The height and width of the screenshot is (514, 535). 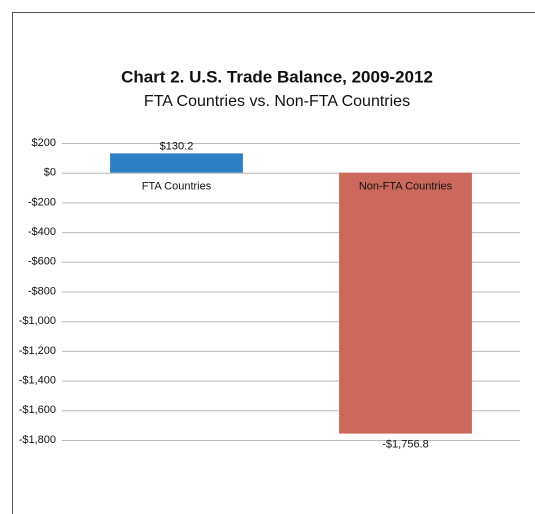 I want to click on y-tick-label: -$1,800, so click(x=37, y=440).